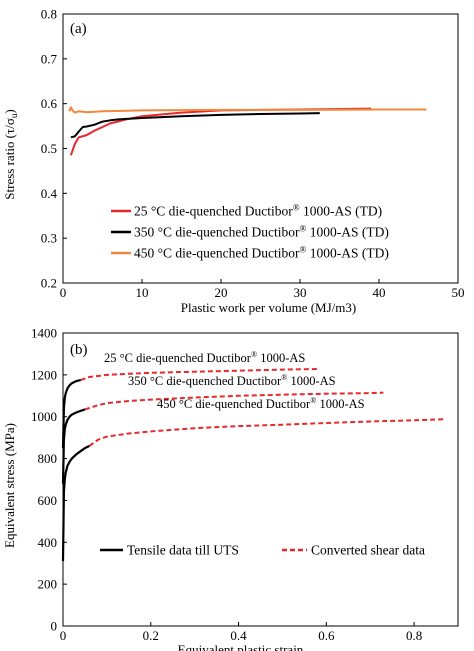 This screenshot has height=651, width=474. Describe the element at coordinates (326, 635) in the screenshot. I see `x-tick-label: 0.6` at that location.